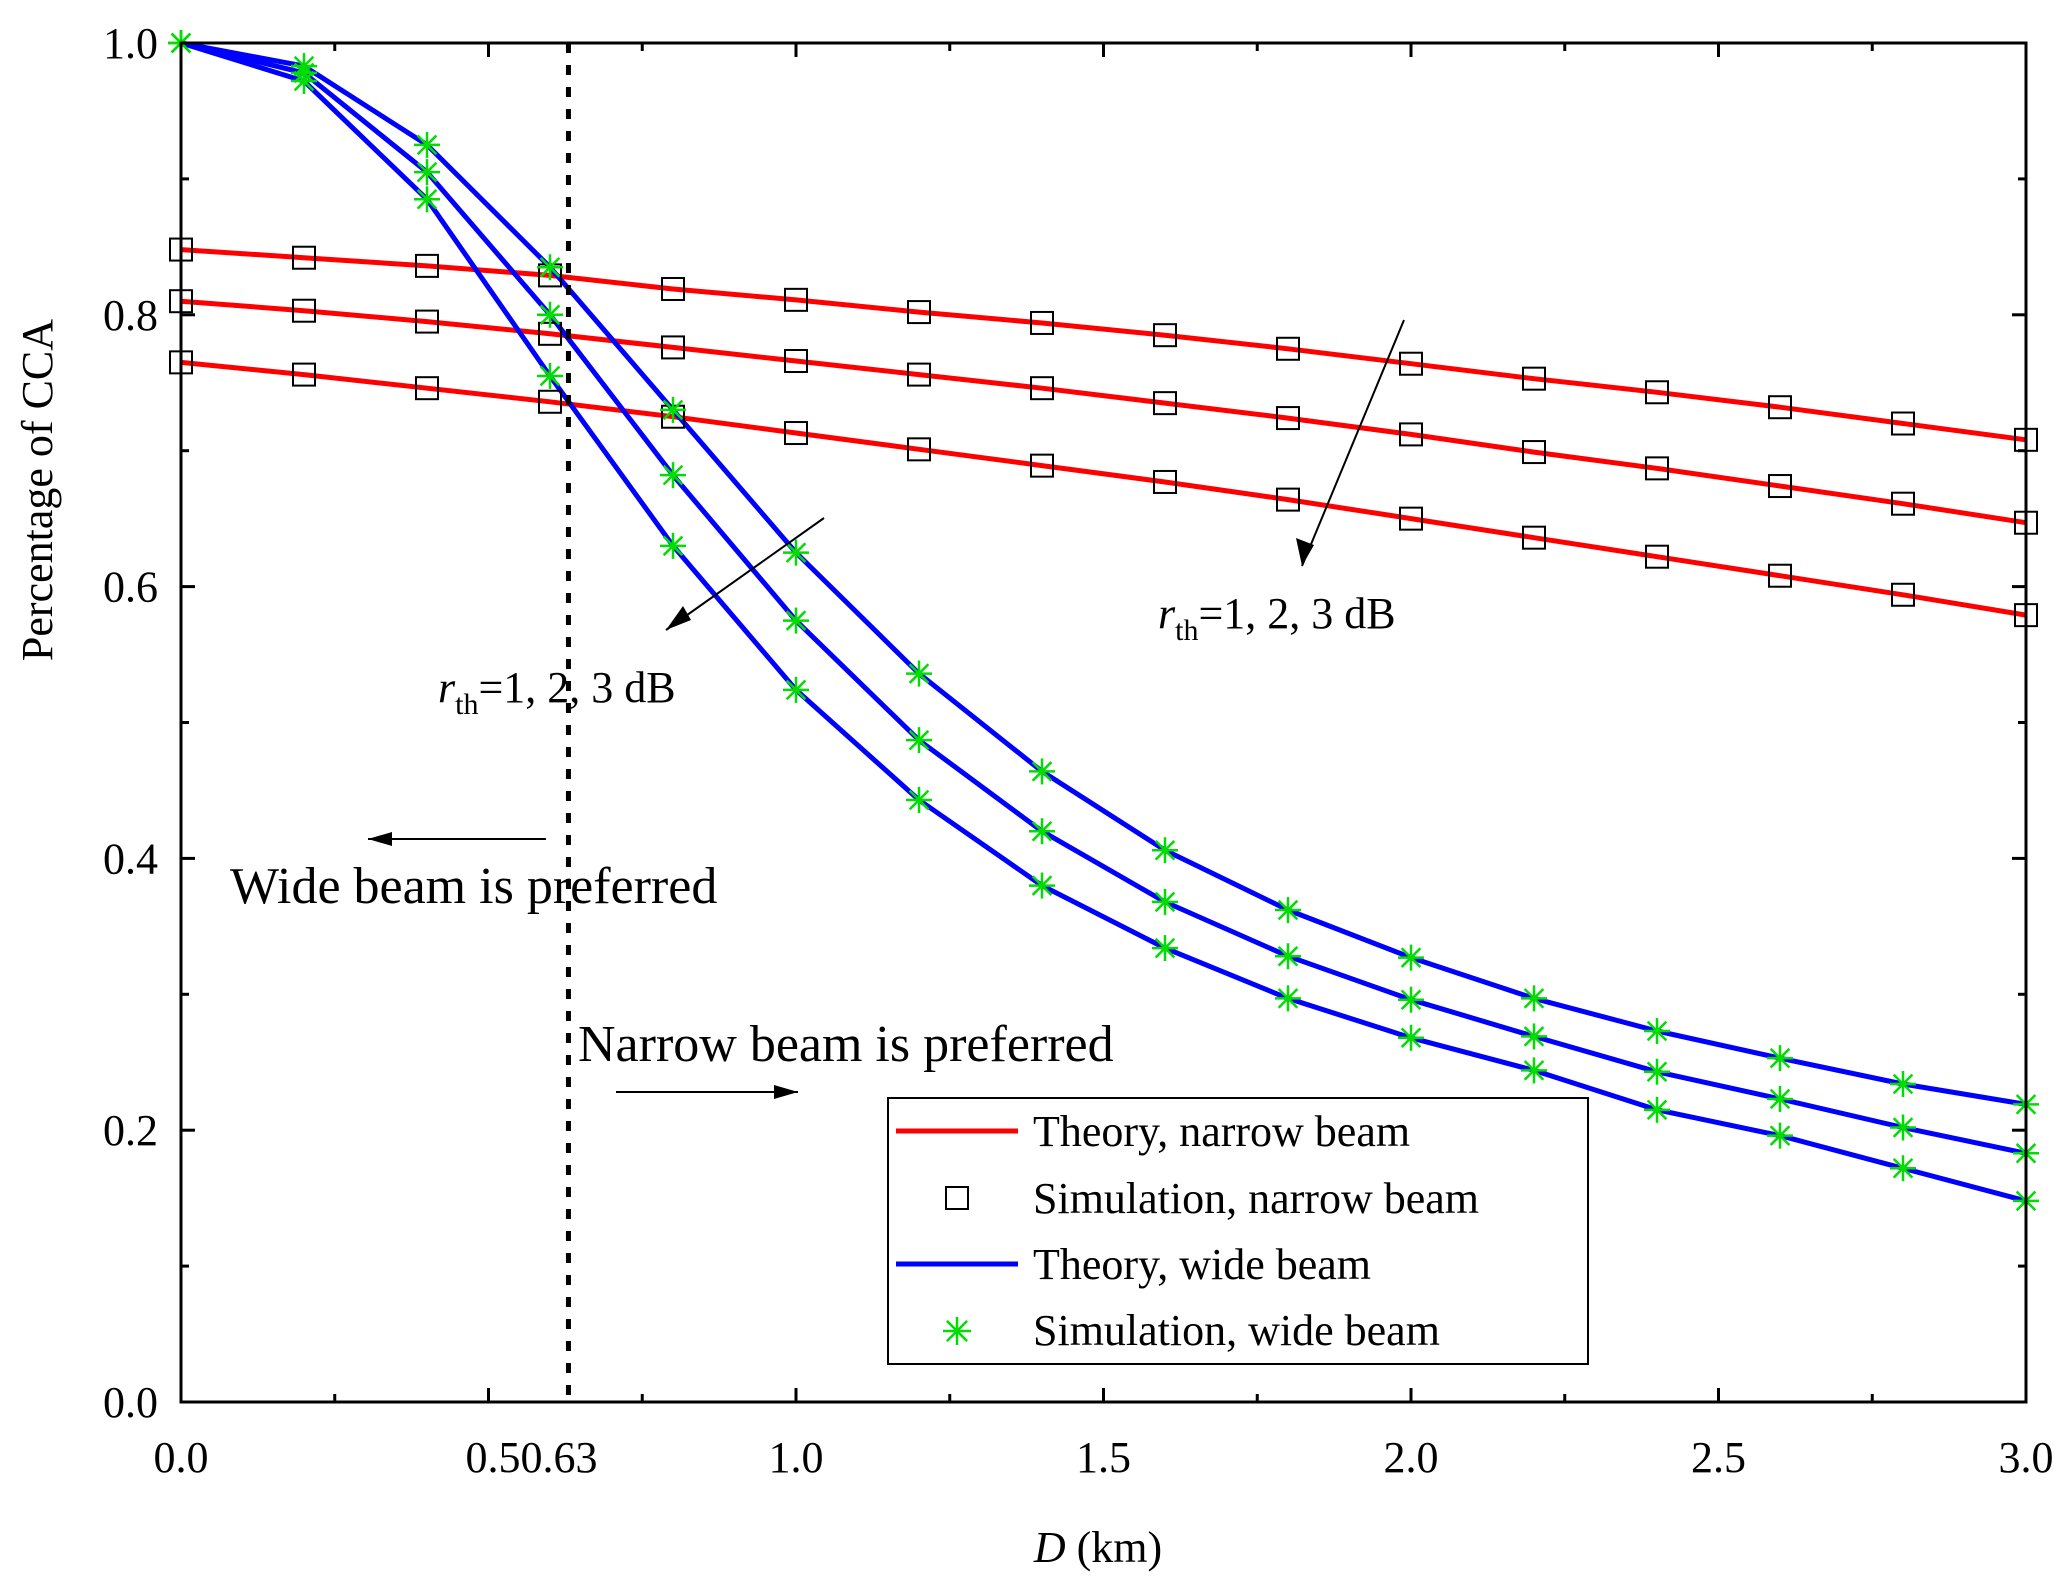  I want to click on annotation-arrowhead-wide-preferred, so click(380, 839).